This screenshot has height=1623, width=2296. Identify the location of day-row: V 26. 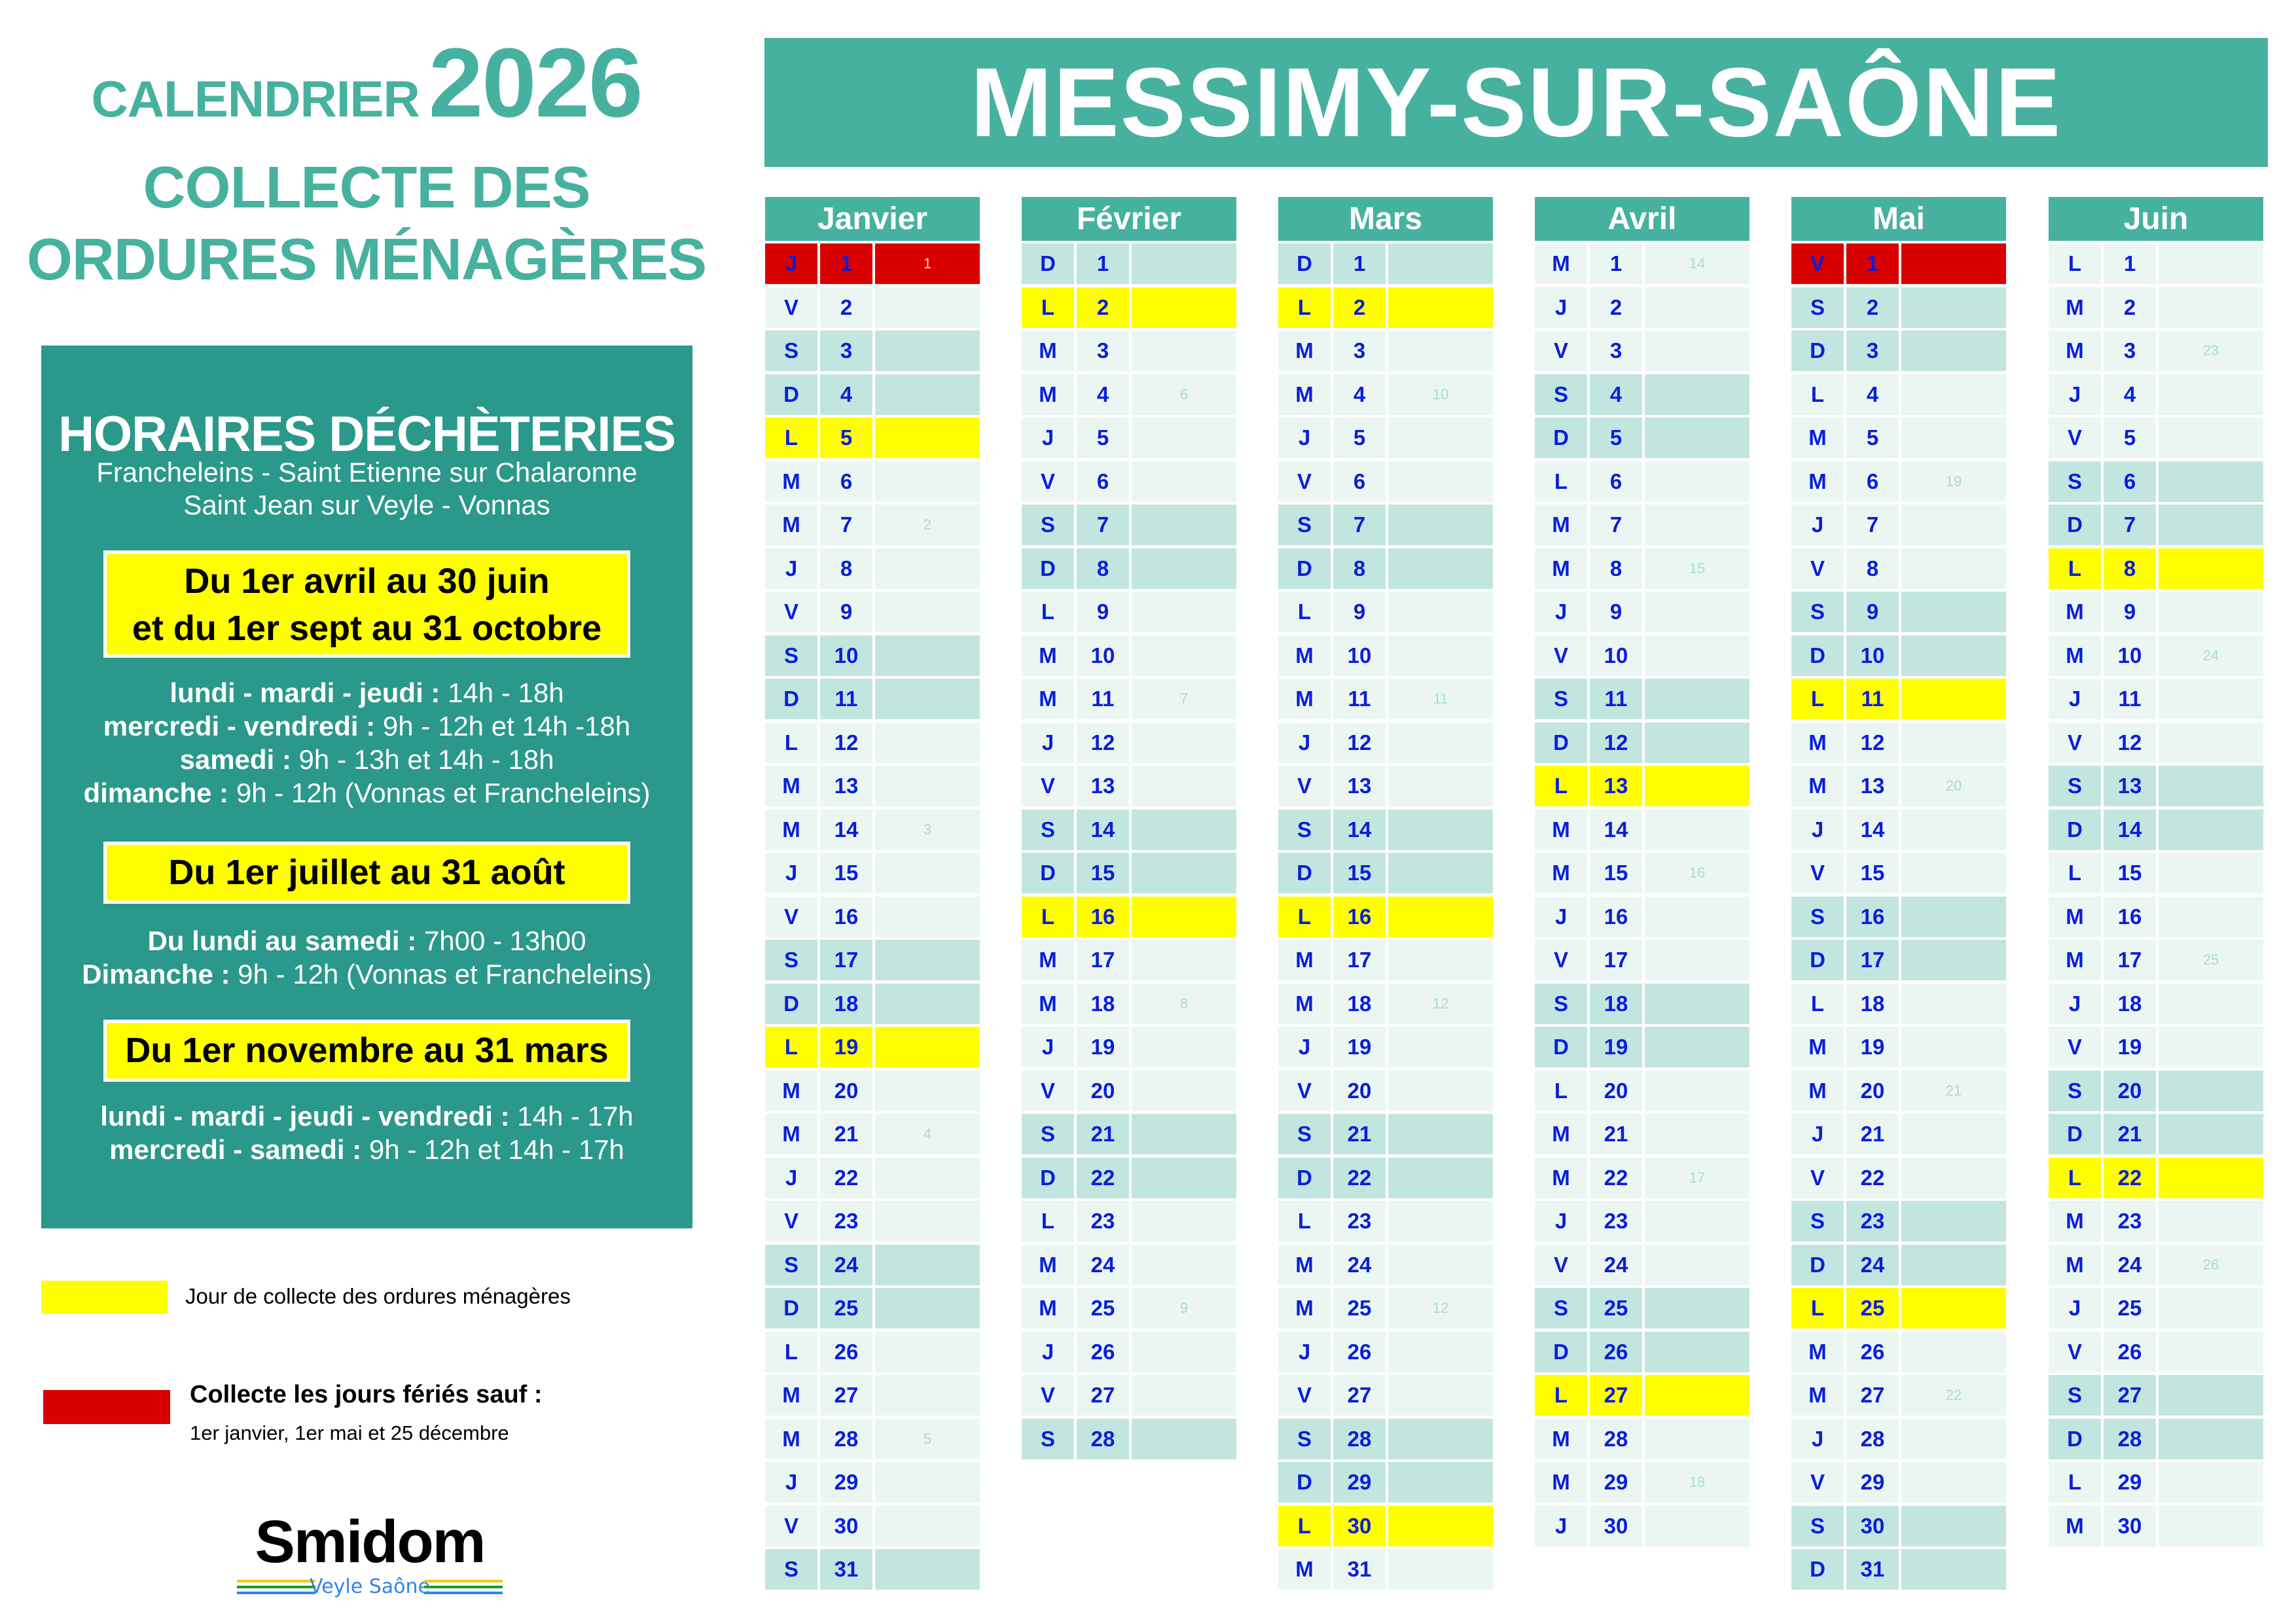
(2156, 1352).